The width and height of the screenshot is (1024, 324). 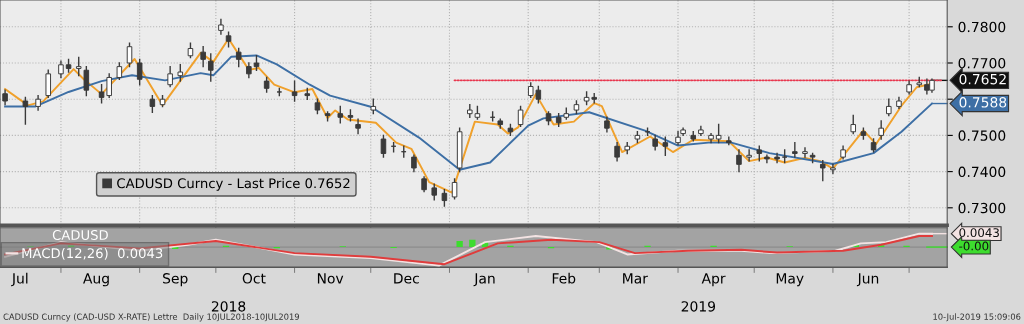 I want to click on x-tick-label: Apr, so click(x=713, y=280).